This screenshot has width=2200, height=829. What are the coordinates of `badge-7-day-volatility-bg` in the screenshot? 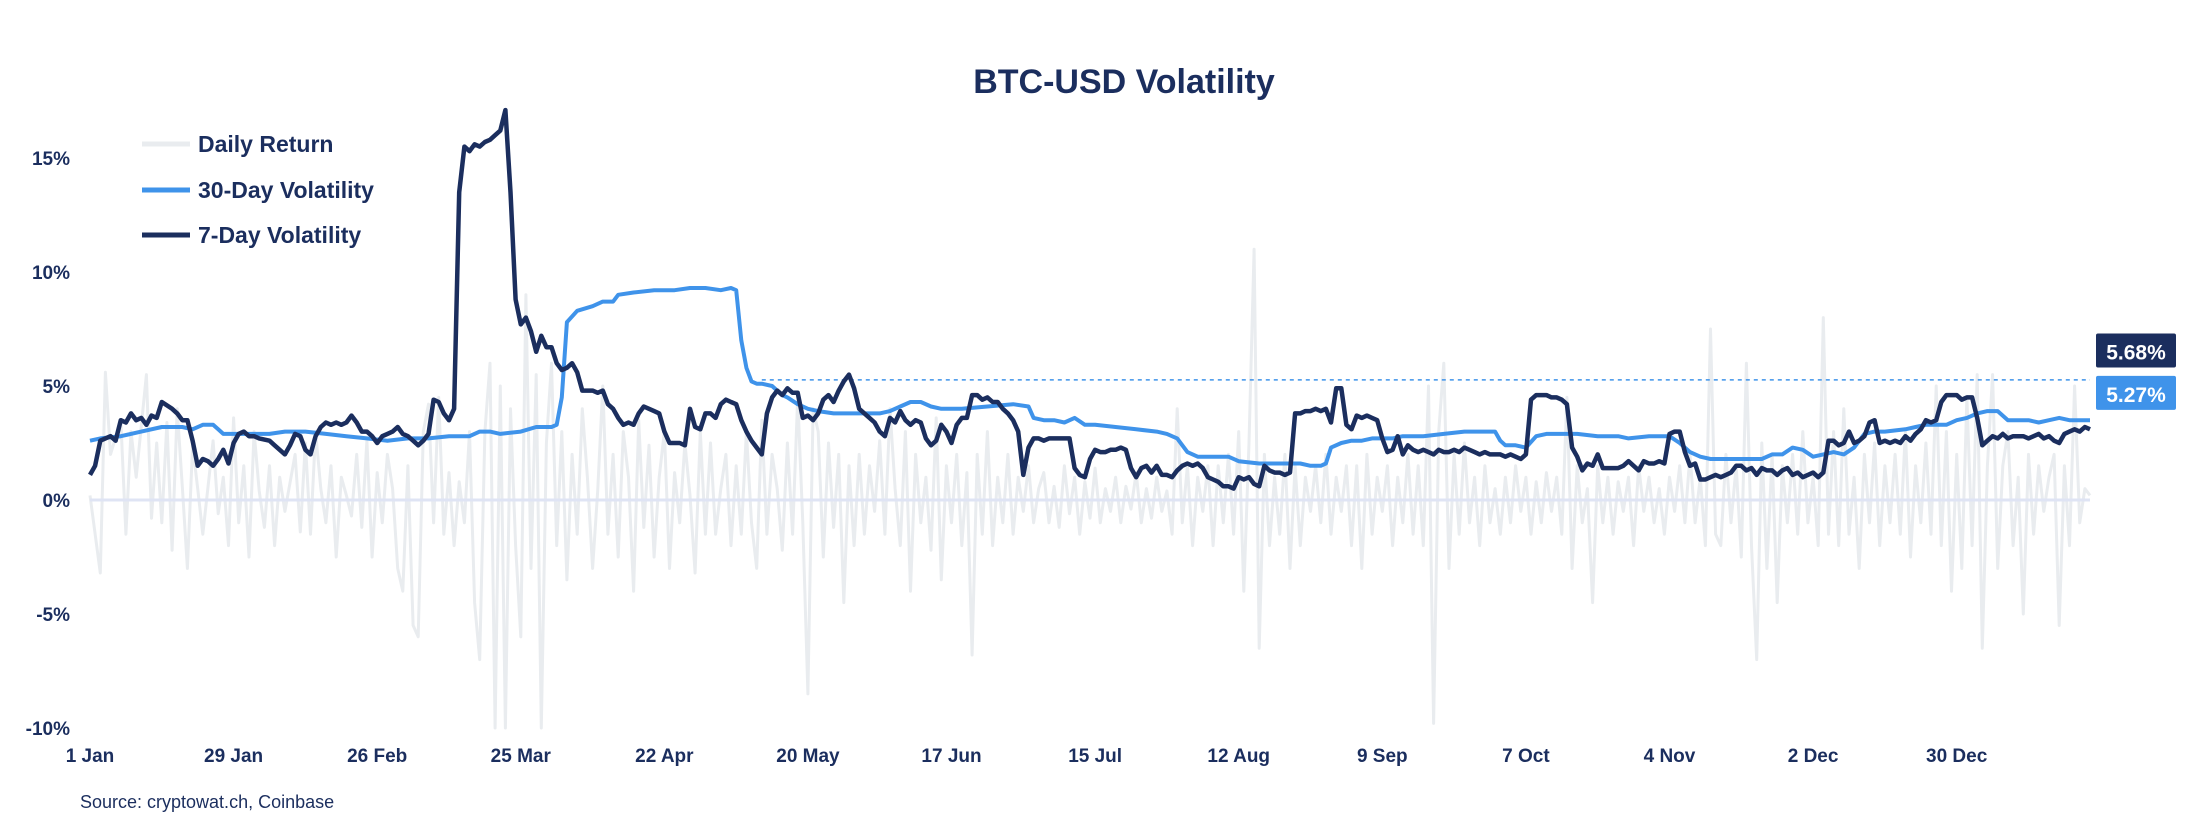 It's located at (2136, 350).